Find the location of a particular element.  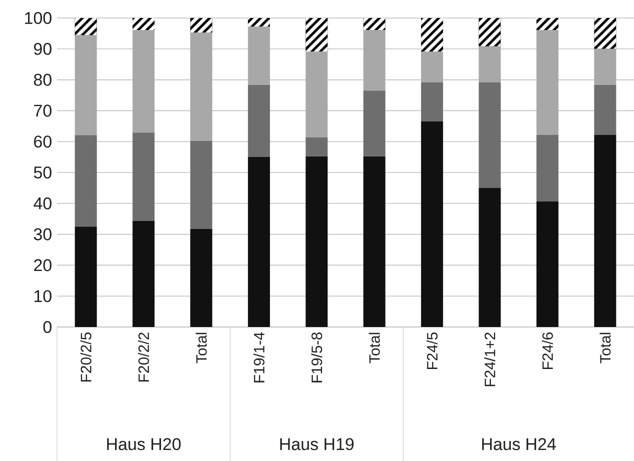

y-tick-label: 0 is located at coordinates (47, 327).